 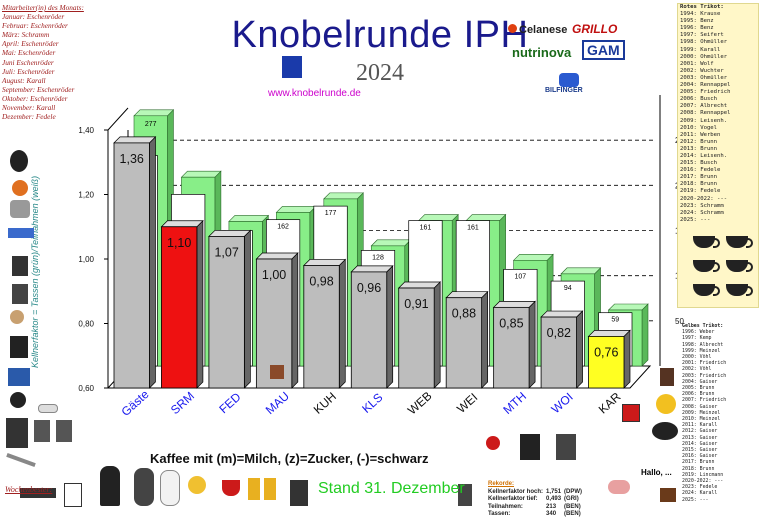 I want to click on list-item: 2001: Friedrich, so click(x=704, y=363).